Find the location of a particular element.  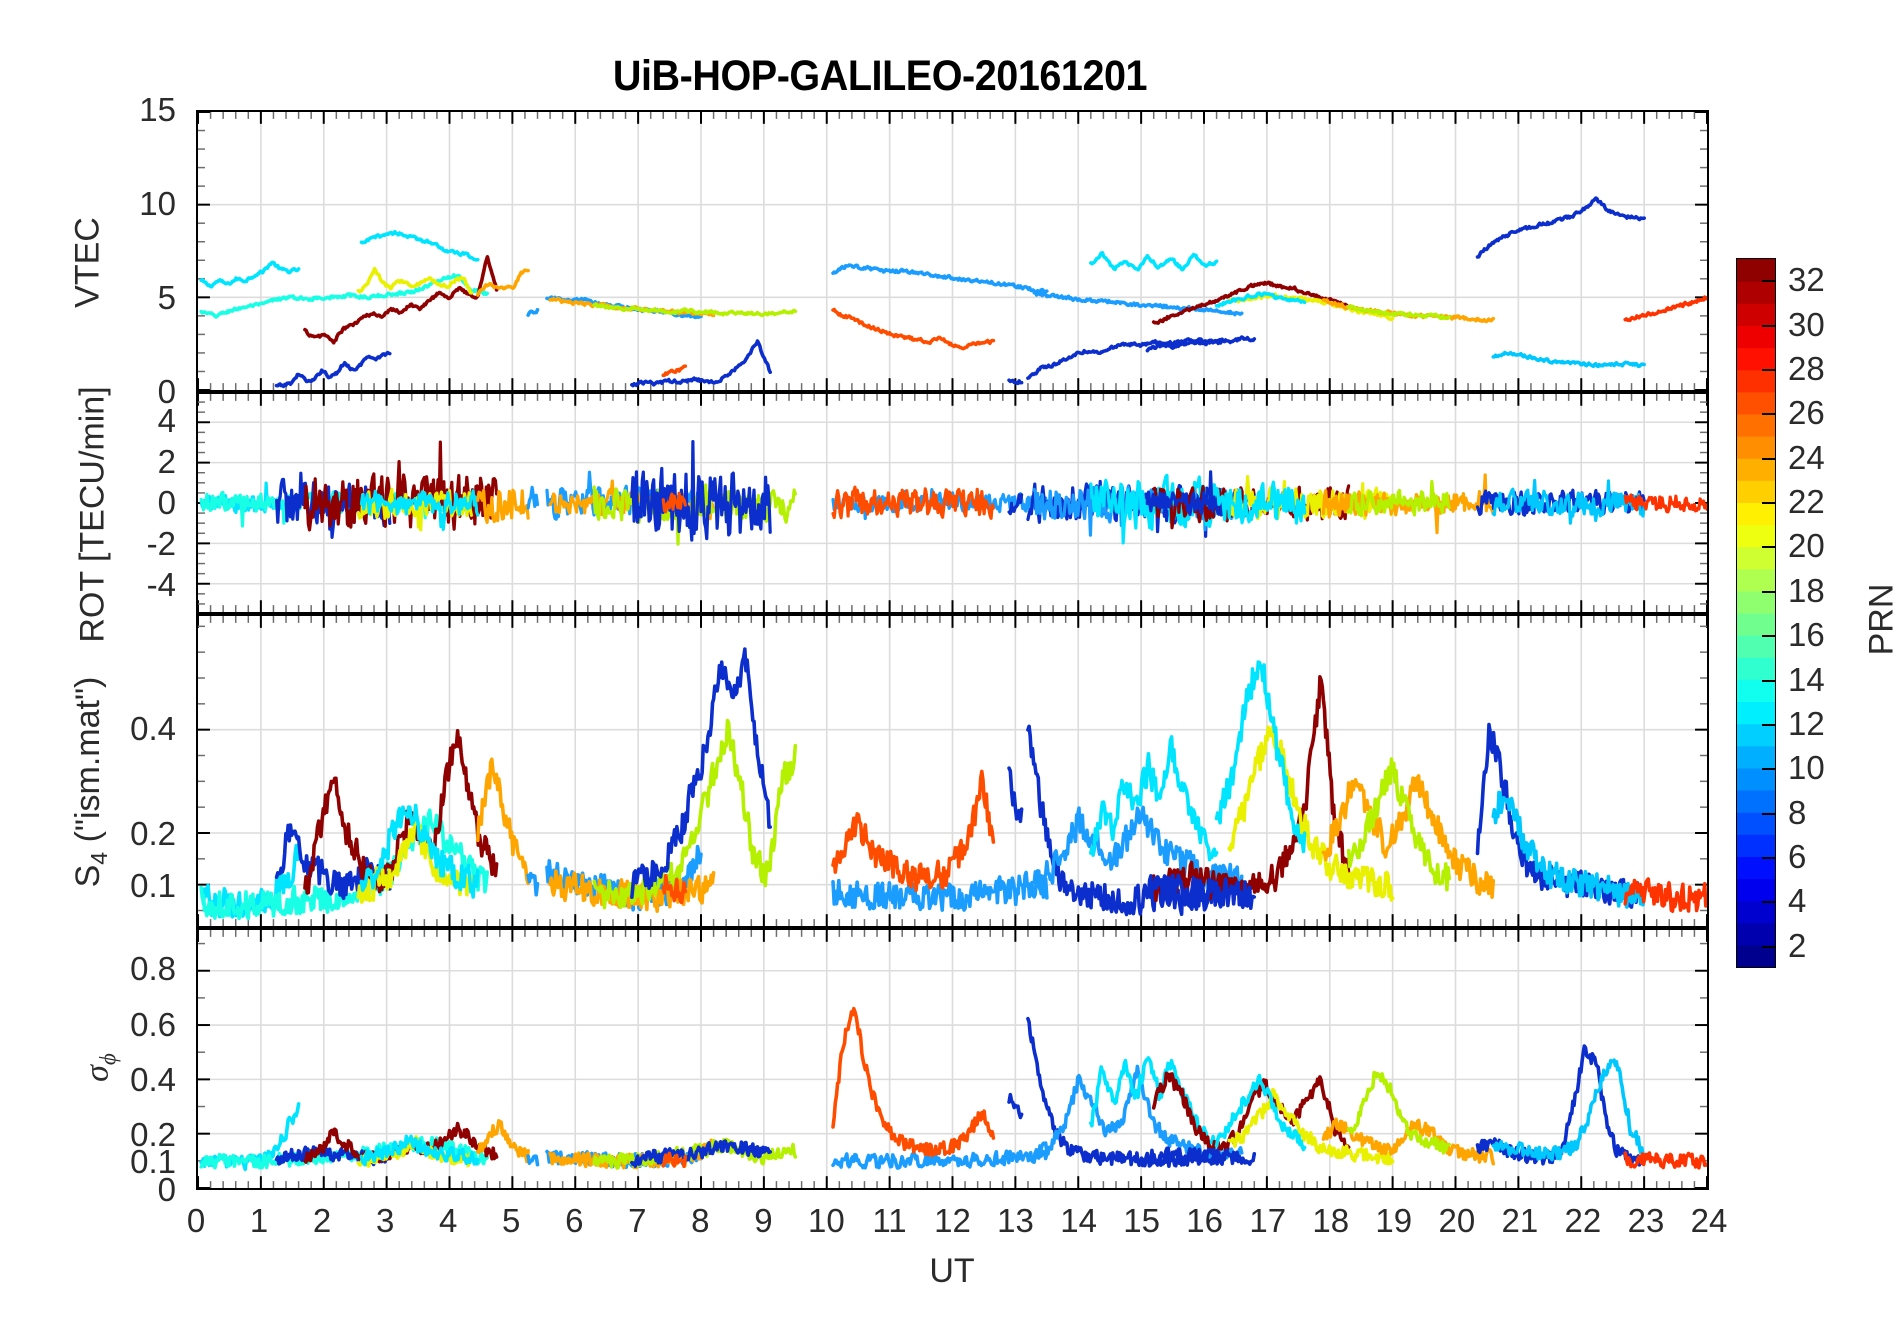

xtick-8: 8 is located at coordinates (700, 1220).